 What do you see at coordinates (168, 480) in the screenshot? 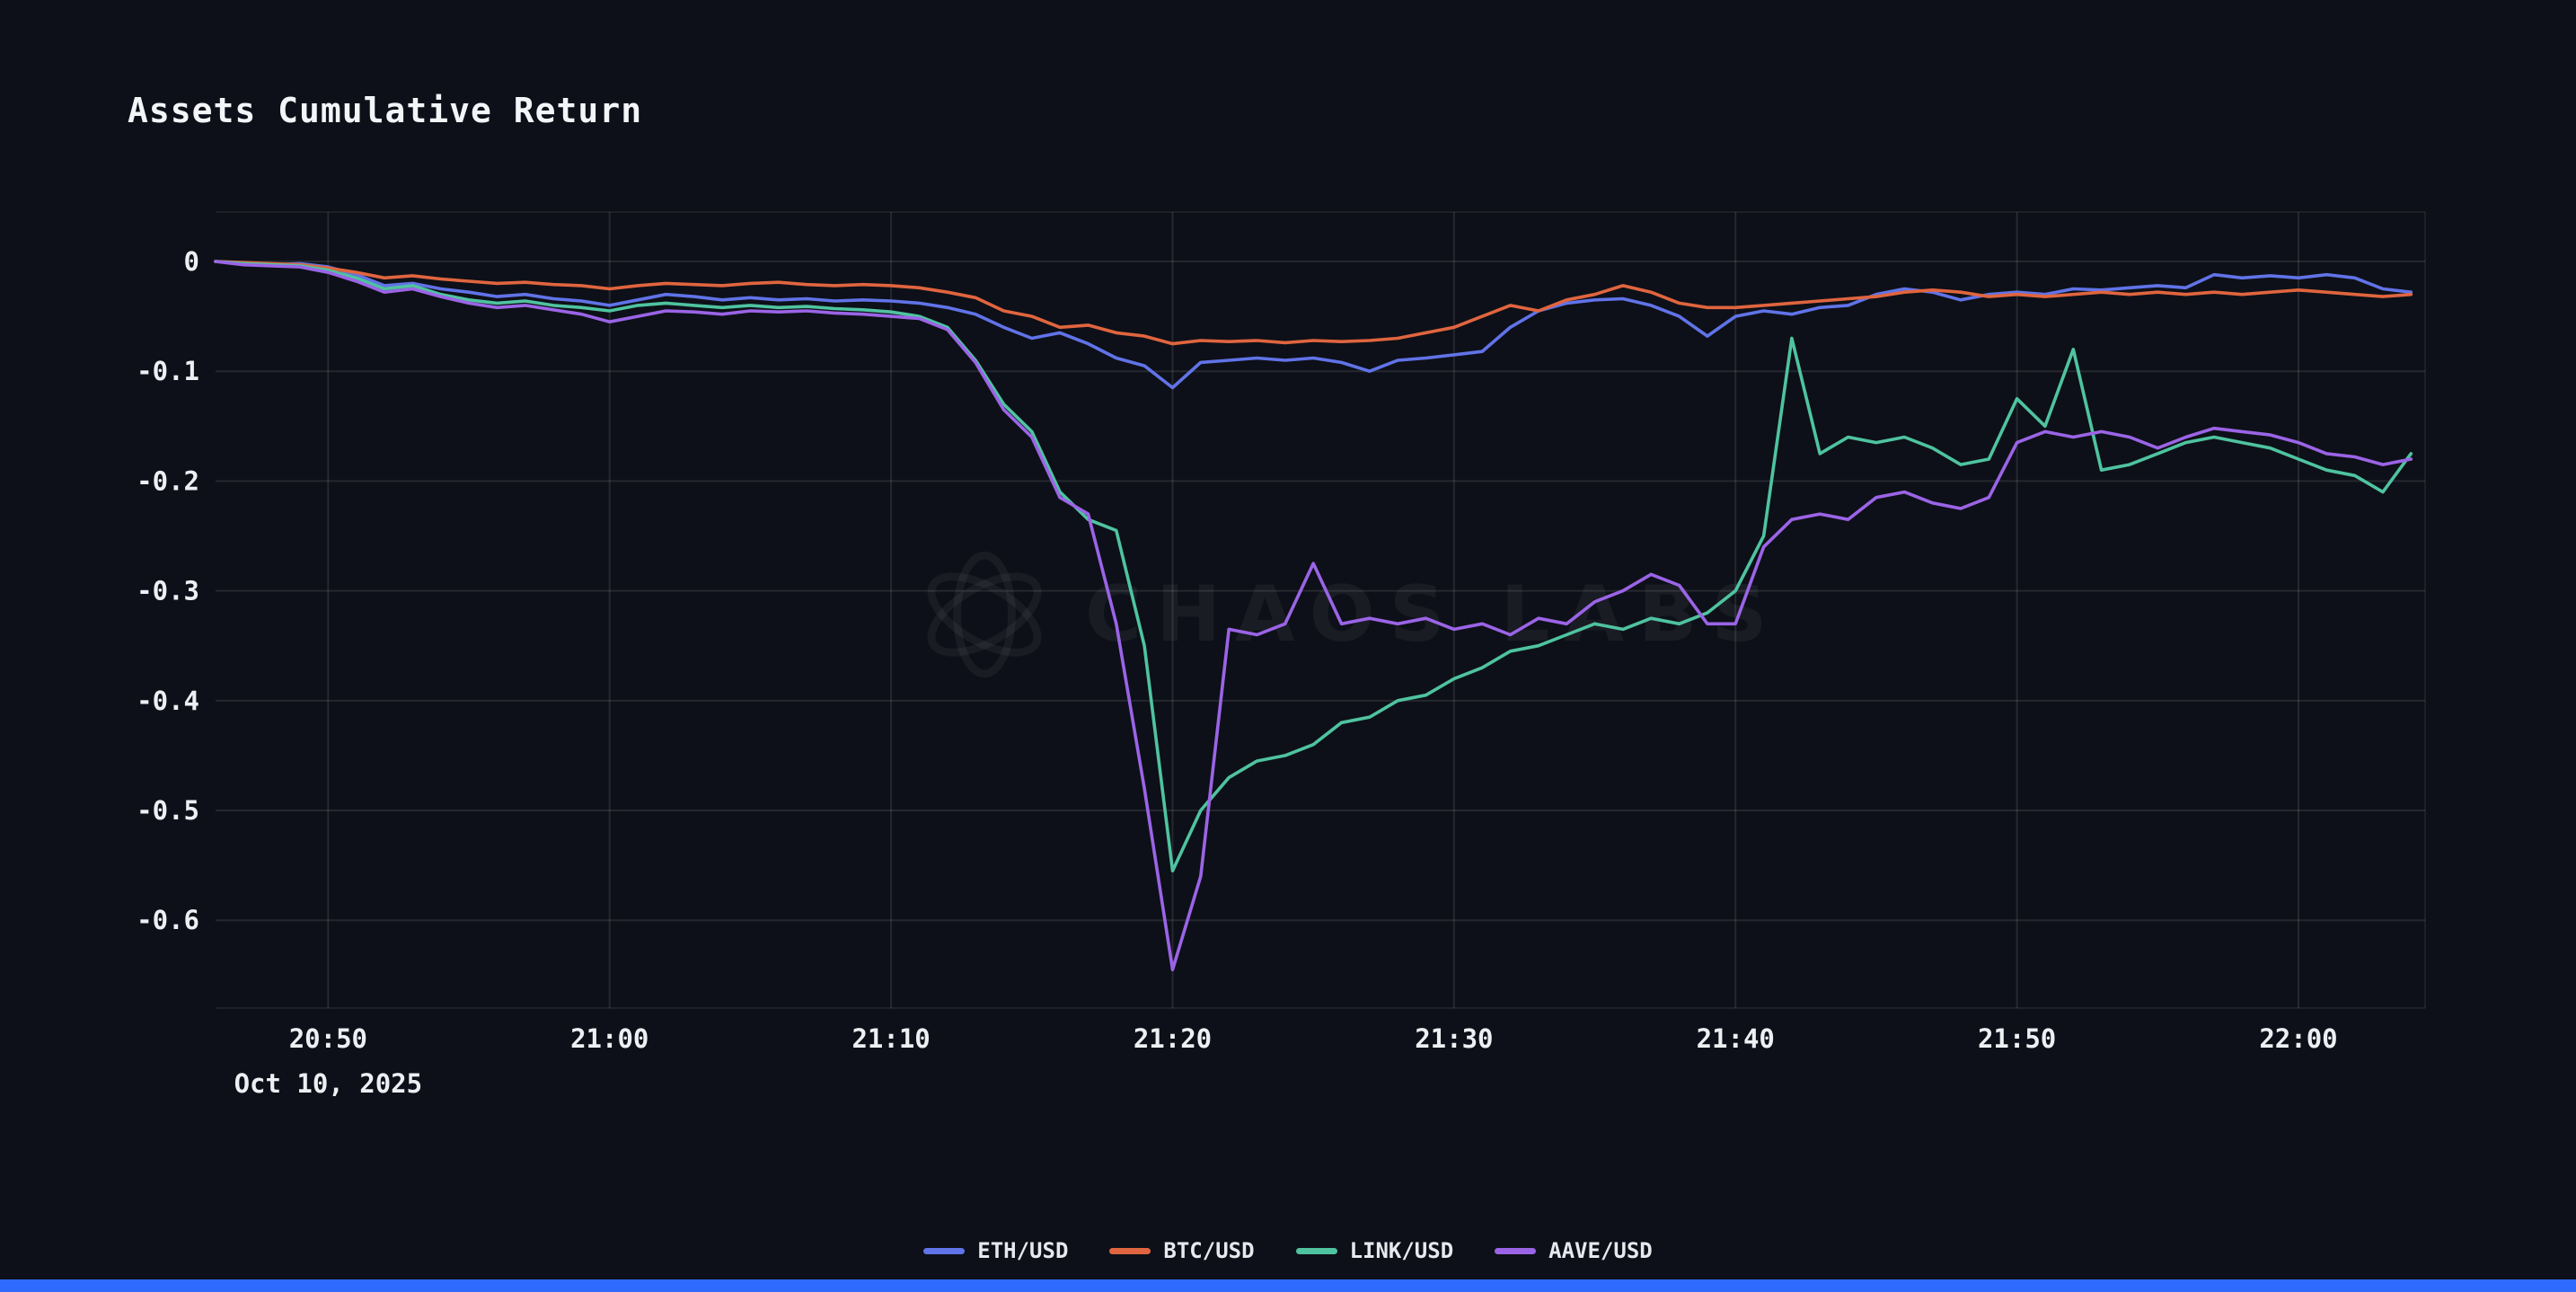
I see `y-tick-label: -0.2` at bounding box center [168, 480].